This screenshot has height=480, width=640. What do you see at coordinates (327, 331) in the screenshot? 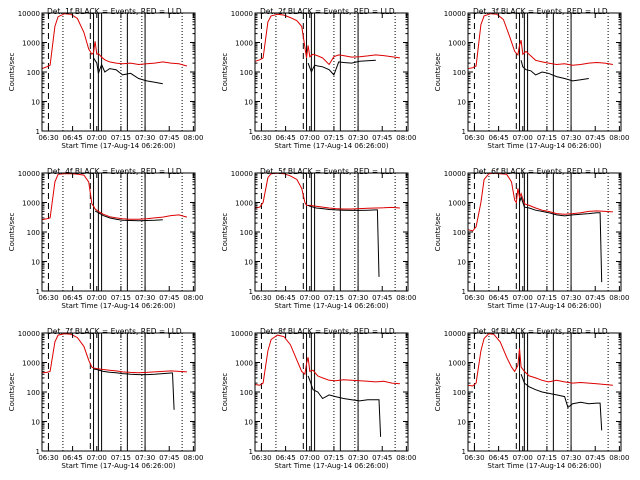
I see `panel-title: Det. 8f BLACK = Events, RED = LLD` at bounding box center [327, 331].